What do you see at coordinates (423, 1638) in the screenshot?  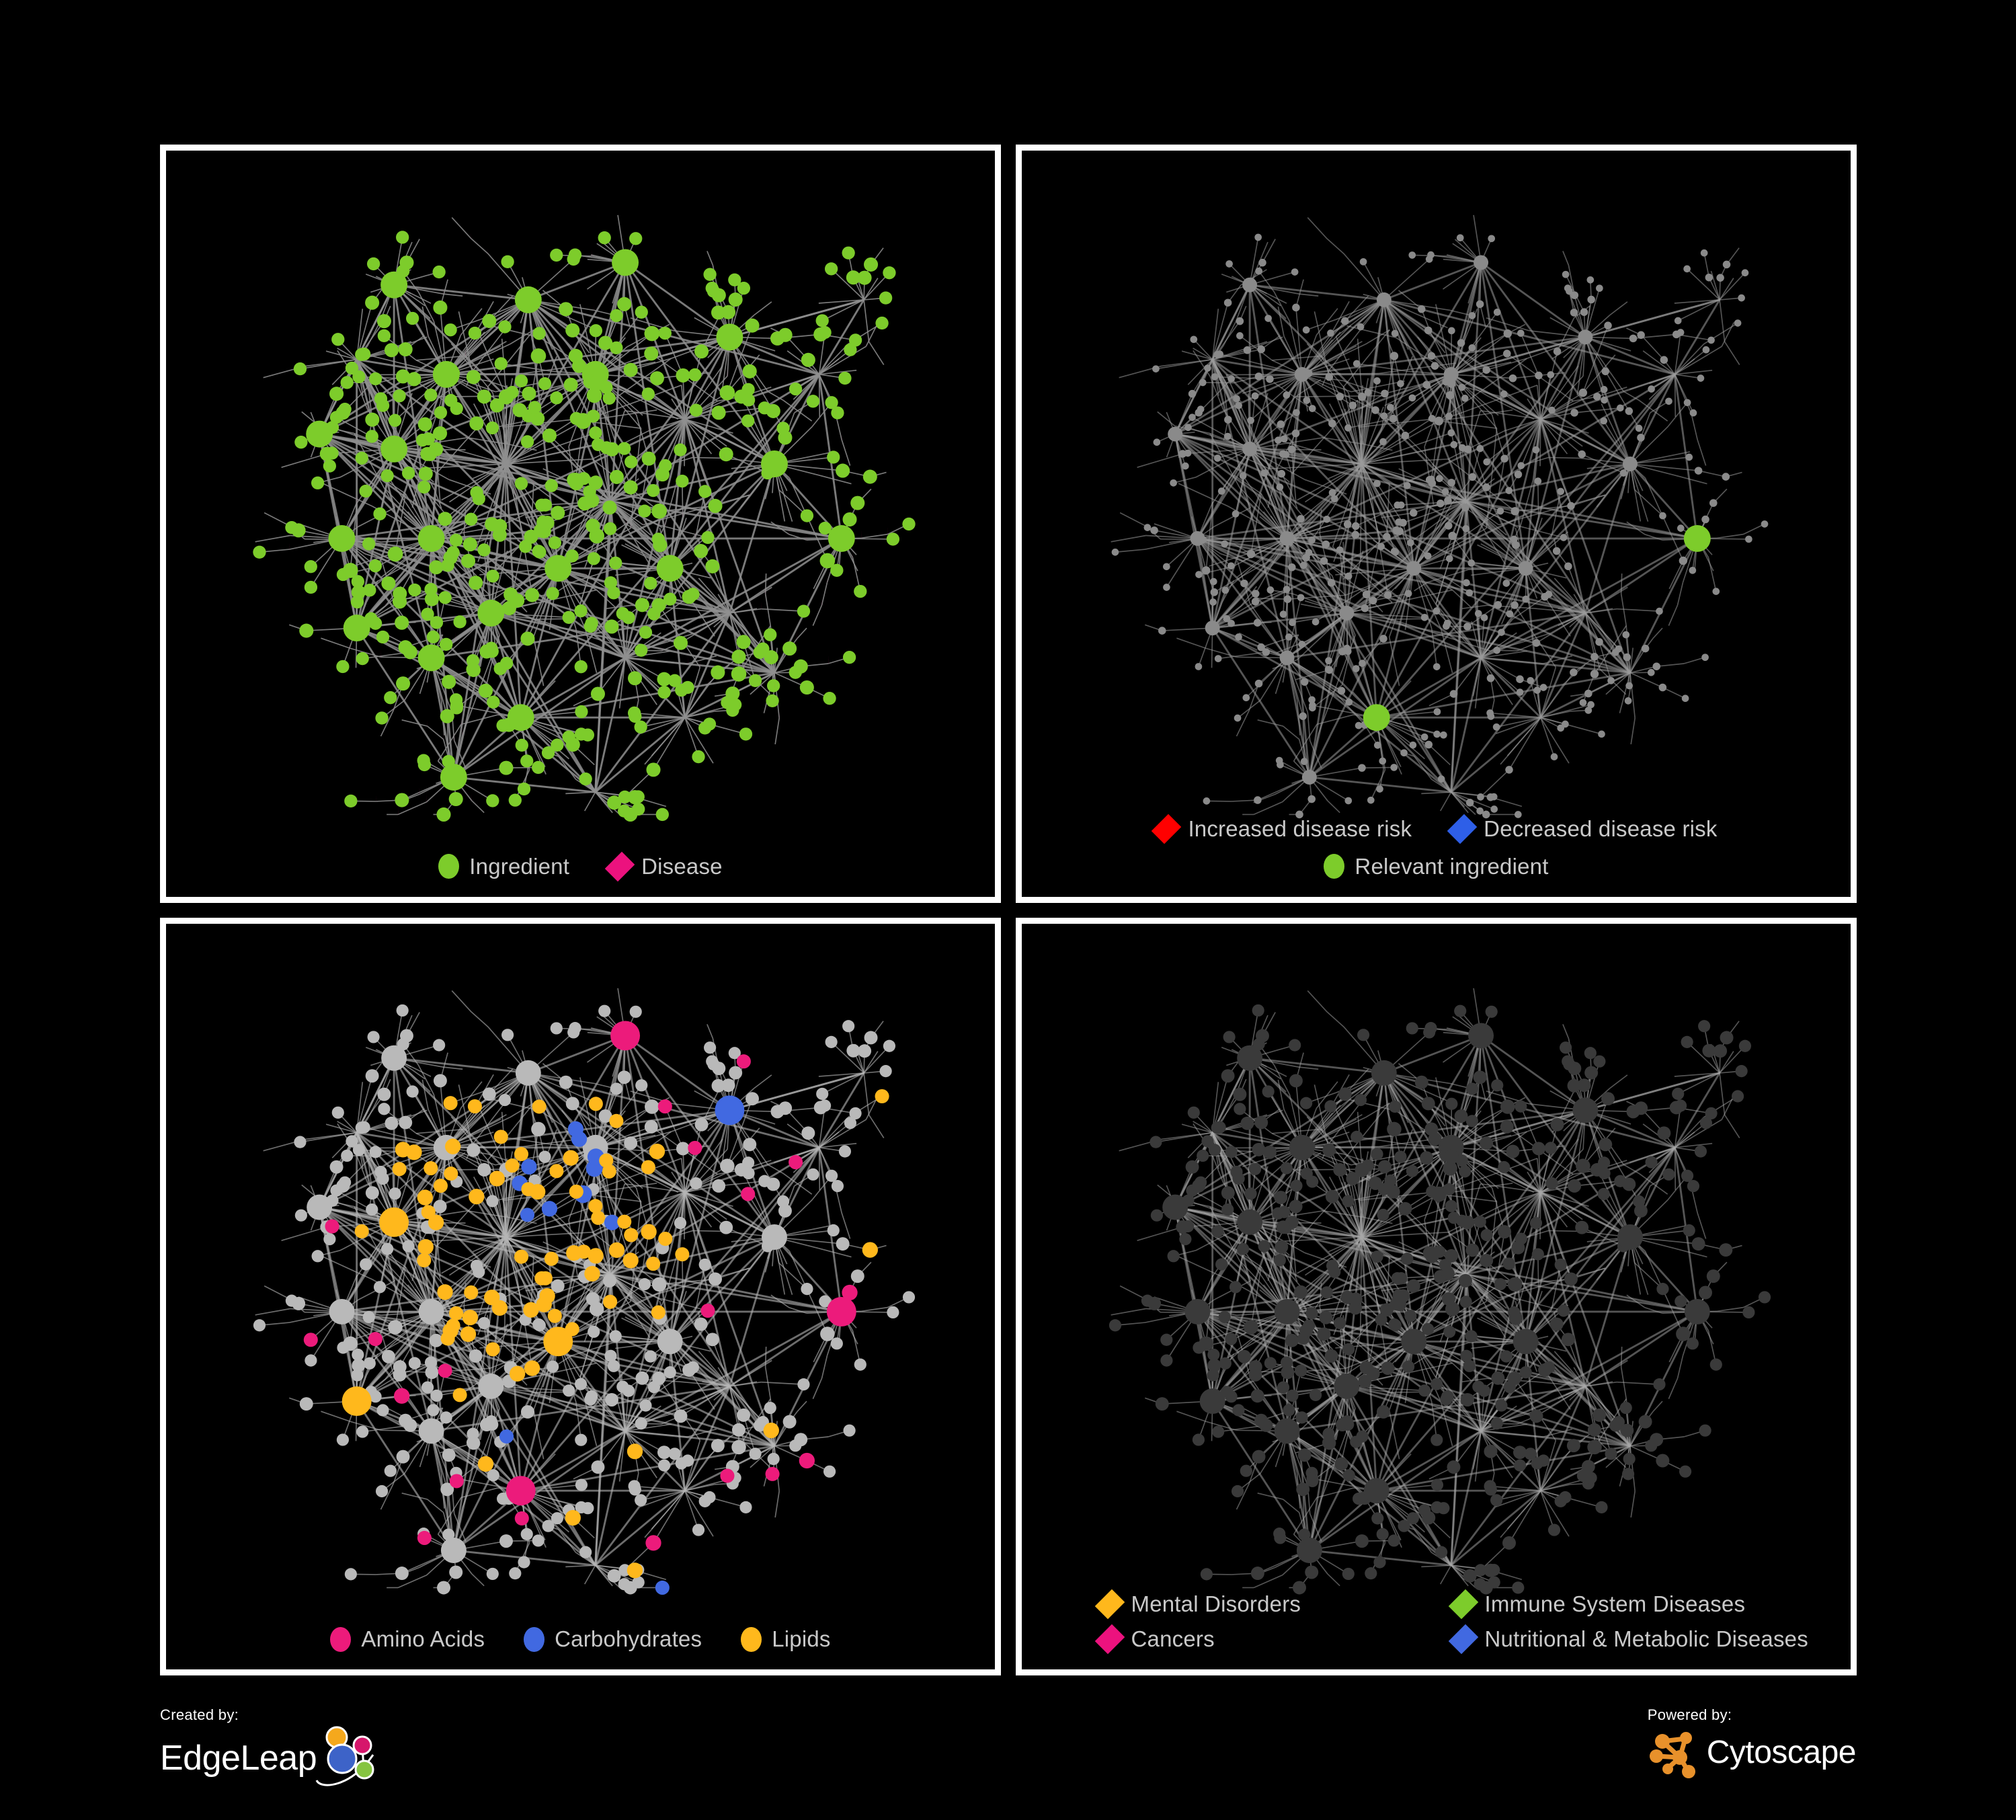 I see `legend-label-amino-acids: Amino Acids` at bounding box center [423, 1638].